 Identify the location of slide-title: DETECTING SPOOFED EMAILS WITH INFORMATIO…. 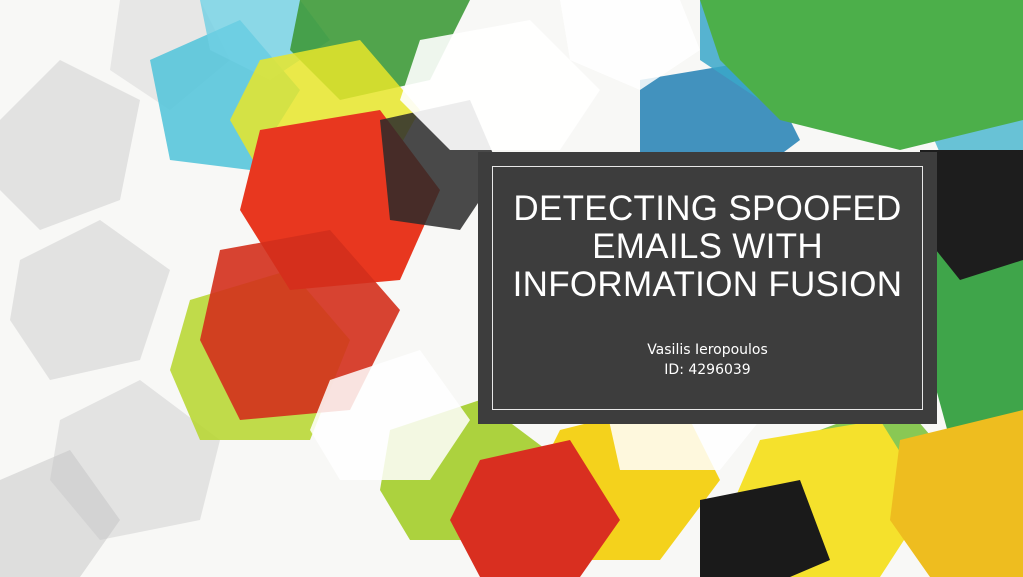
(707, 246).